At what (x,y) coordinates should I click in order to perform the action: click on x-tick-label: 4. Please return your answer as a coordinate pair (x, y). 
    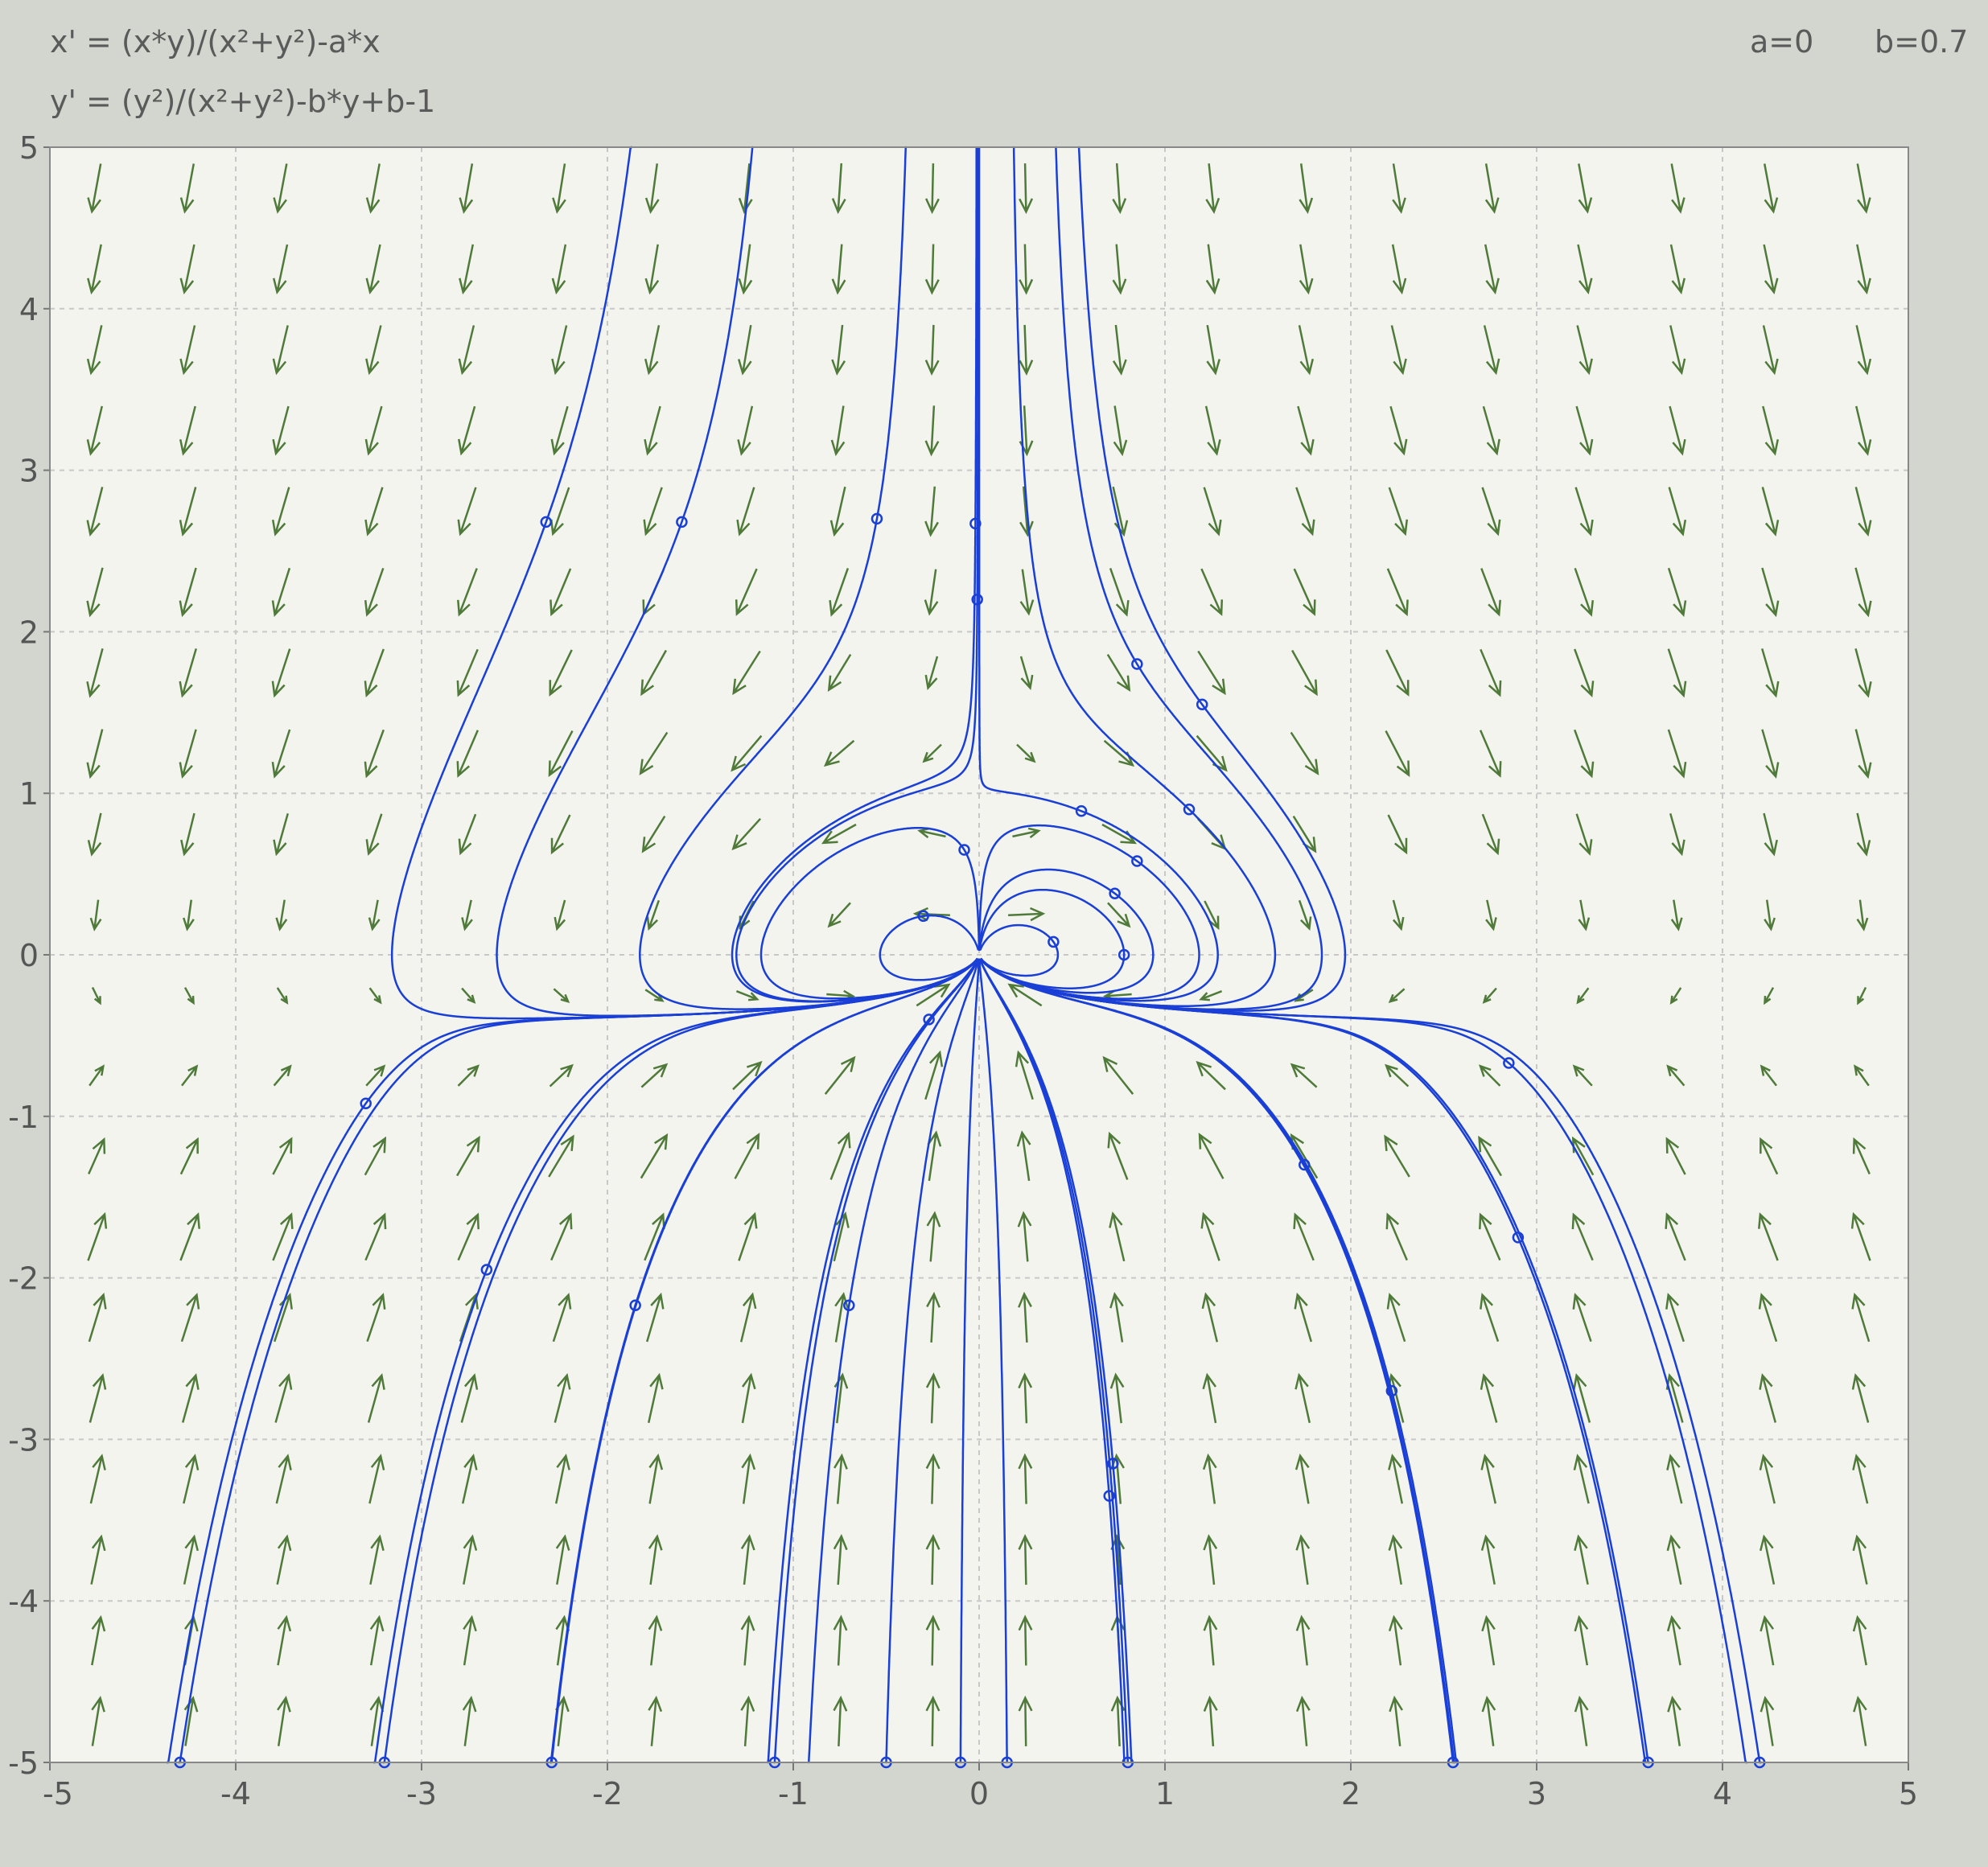
    Looking at the image, I should click on (1722, 1793).